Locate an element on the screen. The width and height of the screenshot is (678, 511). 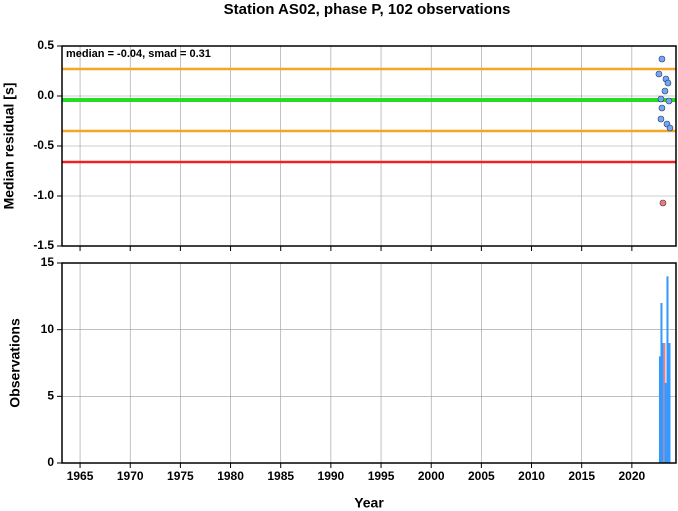
y-tick-label: -0.5 is located at coordinates (43, 145).